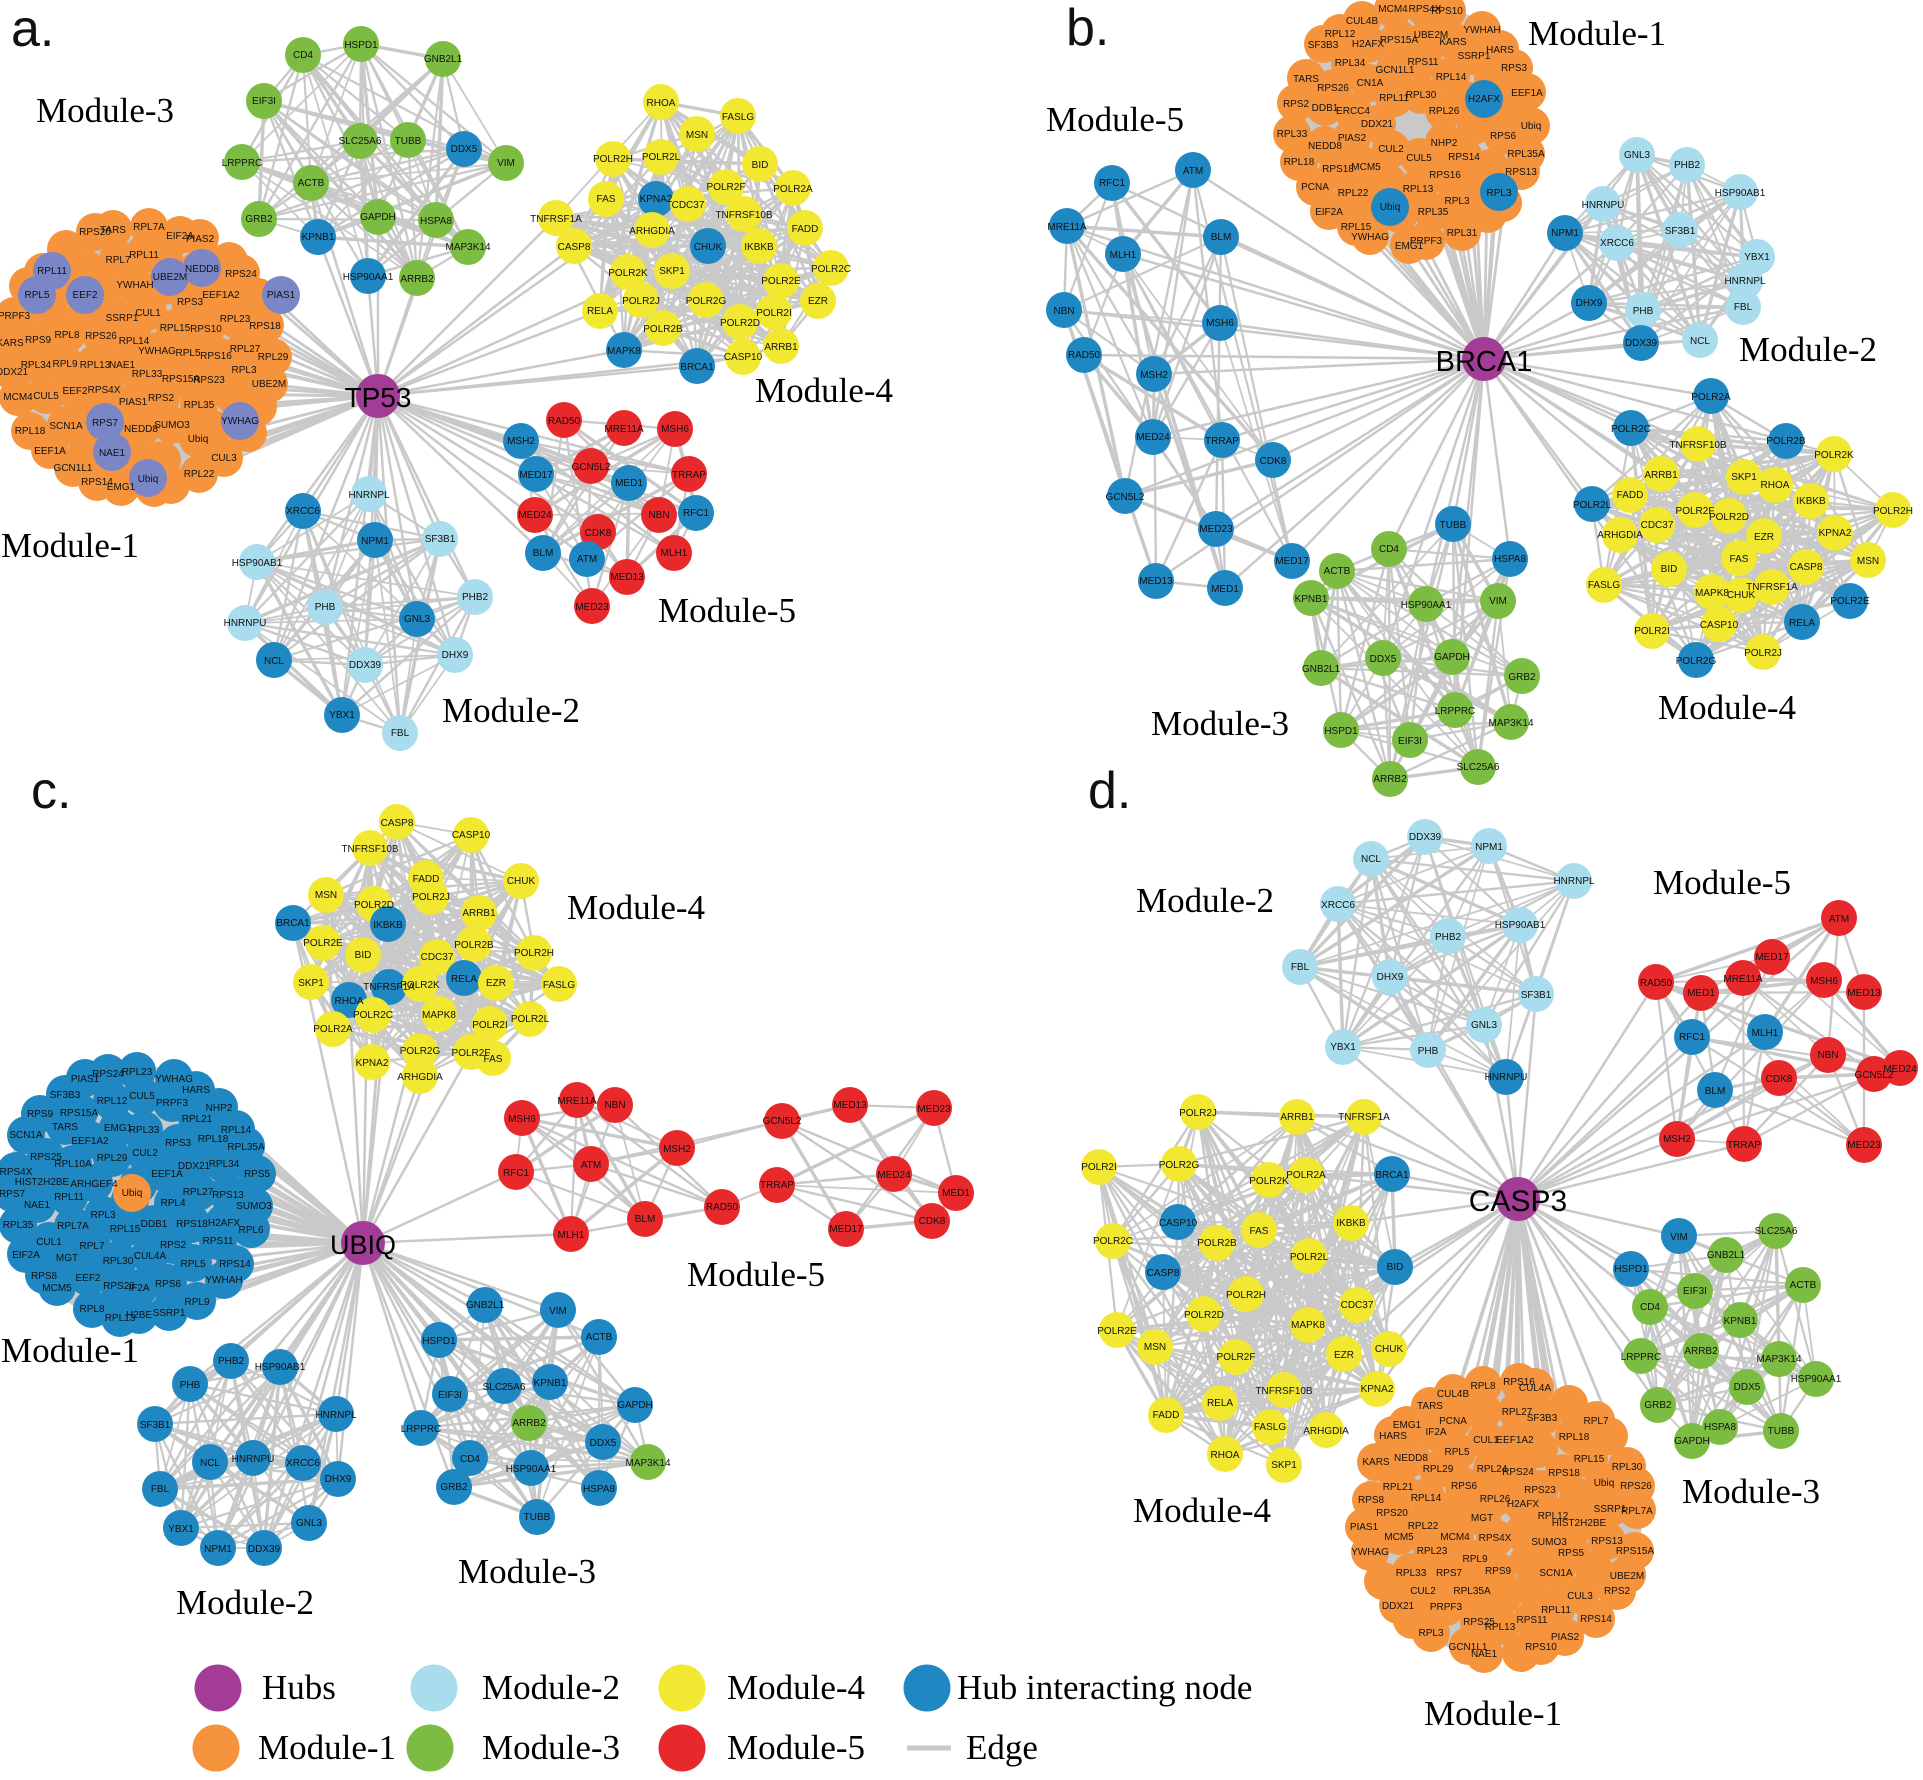 This screenshot has height=1780, width=1923. Describe the element at coordinates (30, 431) in the screenshot. I see `svg-text: RPL18` at that location.